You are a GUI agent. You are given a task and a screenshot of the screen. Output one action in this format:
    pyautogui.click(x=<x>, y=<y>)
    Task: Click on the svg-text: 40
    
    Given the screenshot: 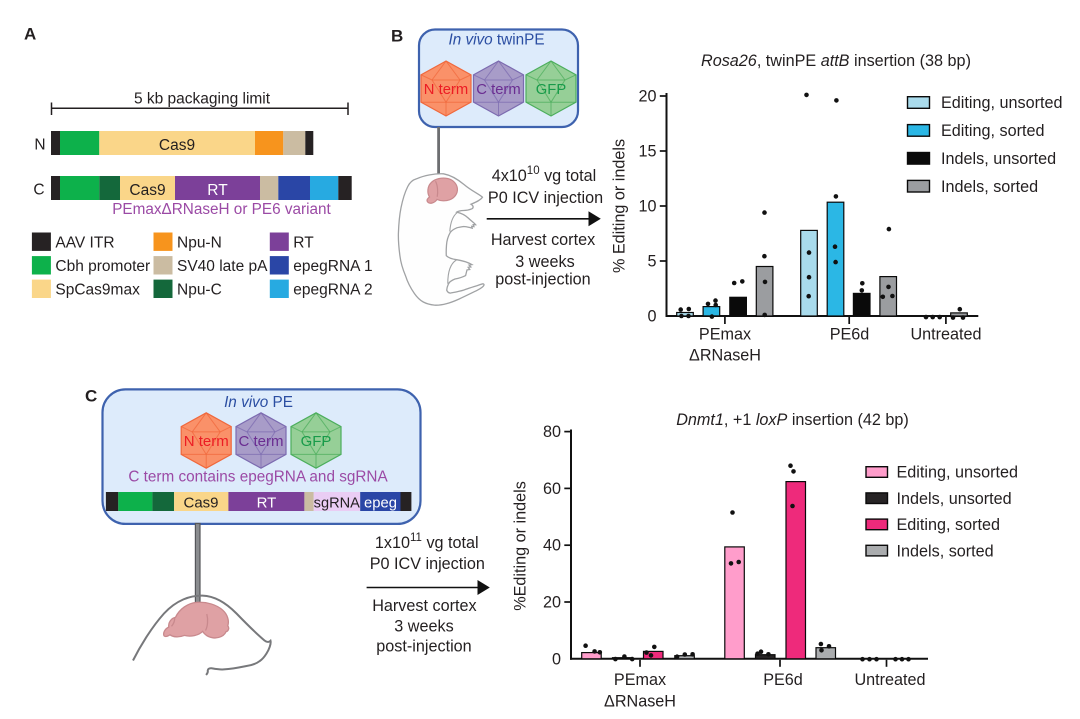 What is the action you would take?
    pyautogui.click(x=552, y=546)
    